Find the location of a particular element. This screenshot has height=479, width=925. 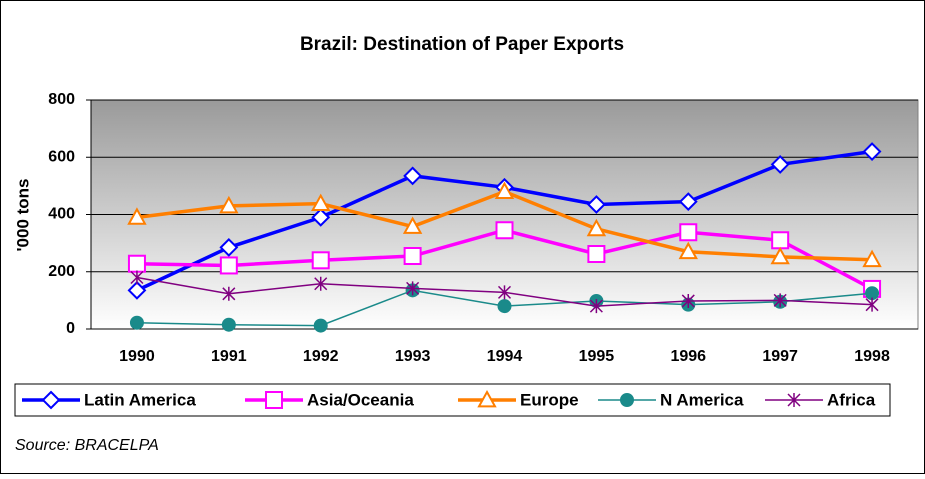

legend is located at coordinates (452, 400).